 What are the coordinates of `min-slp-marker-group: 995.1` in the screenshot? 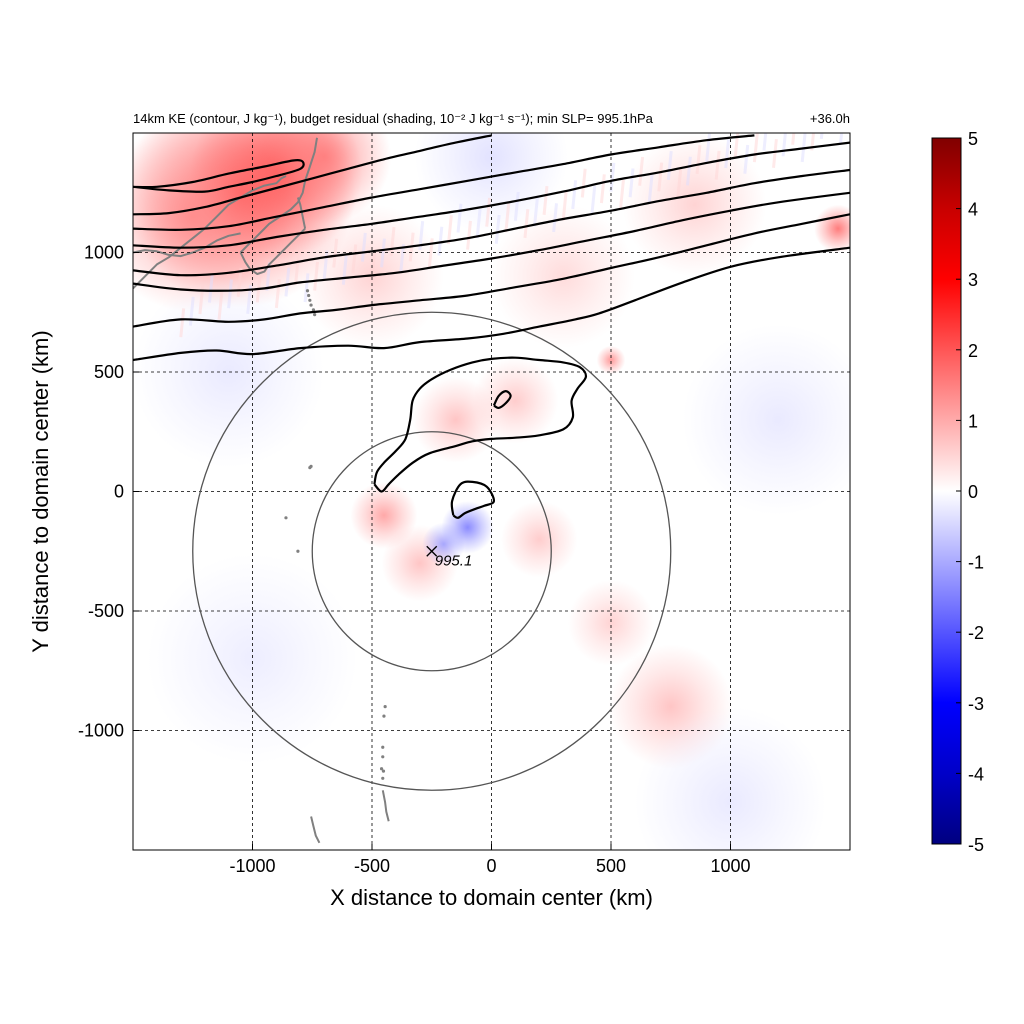 It's located at (449, 557).